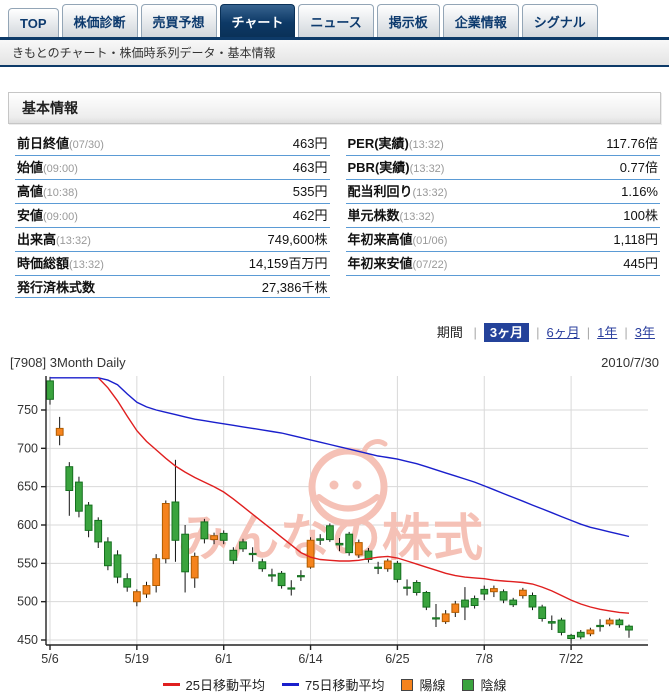 The height and width of the screenshot is (694, 669). I want to click on svg-text: 5/6, so click(49, 659).